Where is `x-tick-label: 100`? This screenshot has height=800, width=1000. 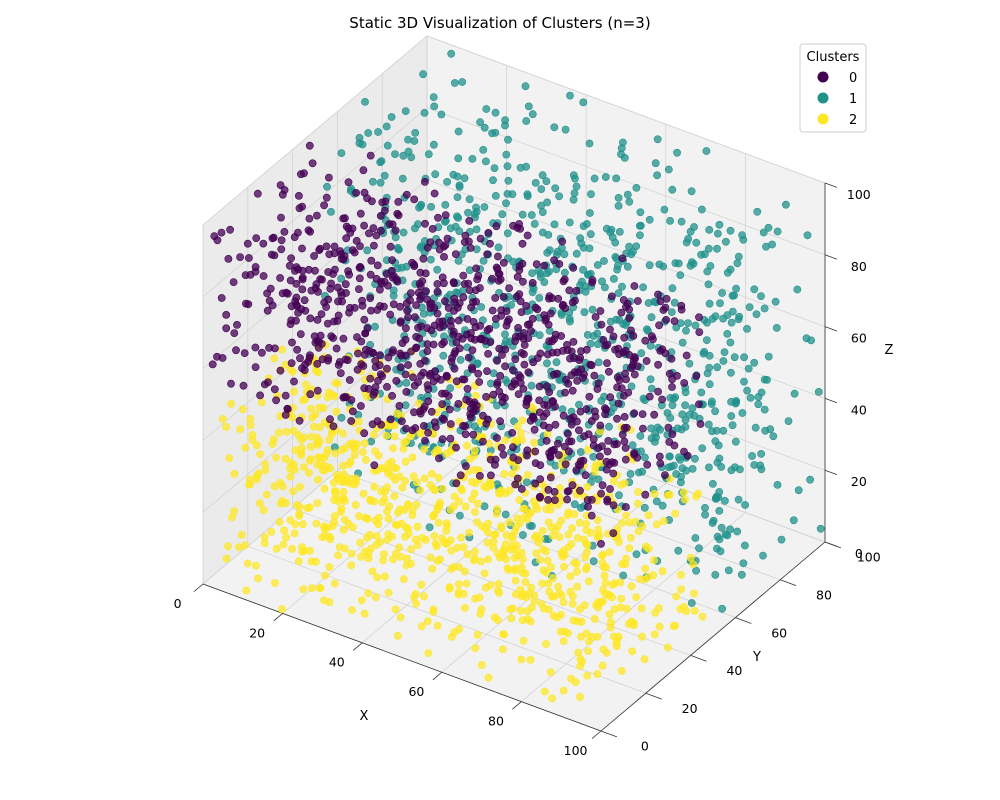
x-tick-label: 100 is located at coordinates (576, 750).